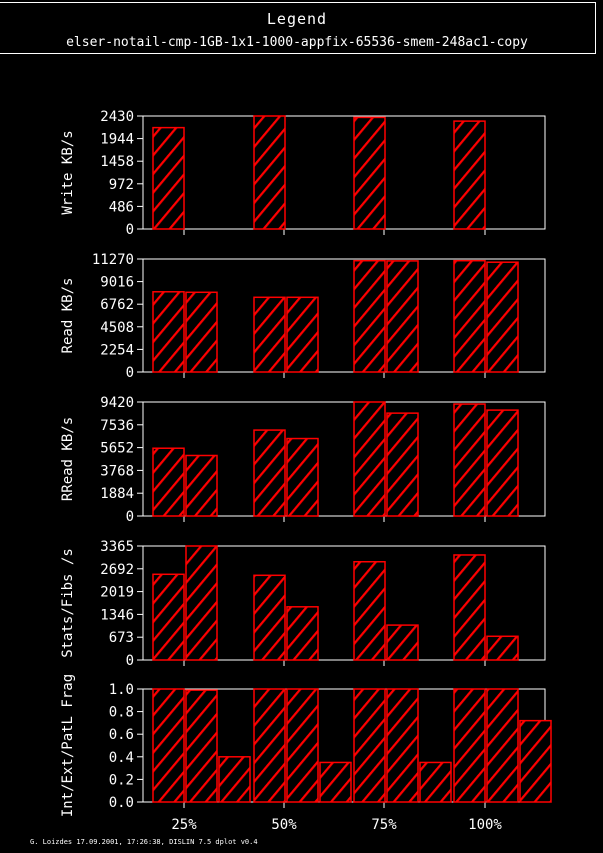  I want to click on y-tick-label: 9016, so click(117, 283).